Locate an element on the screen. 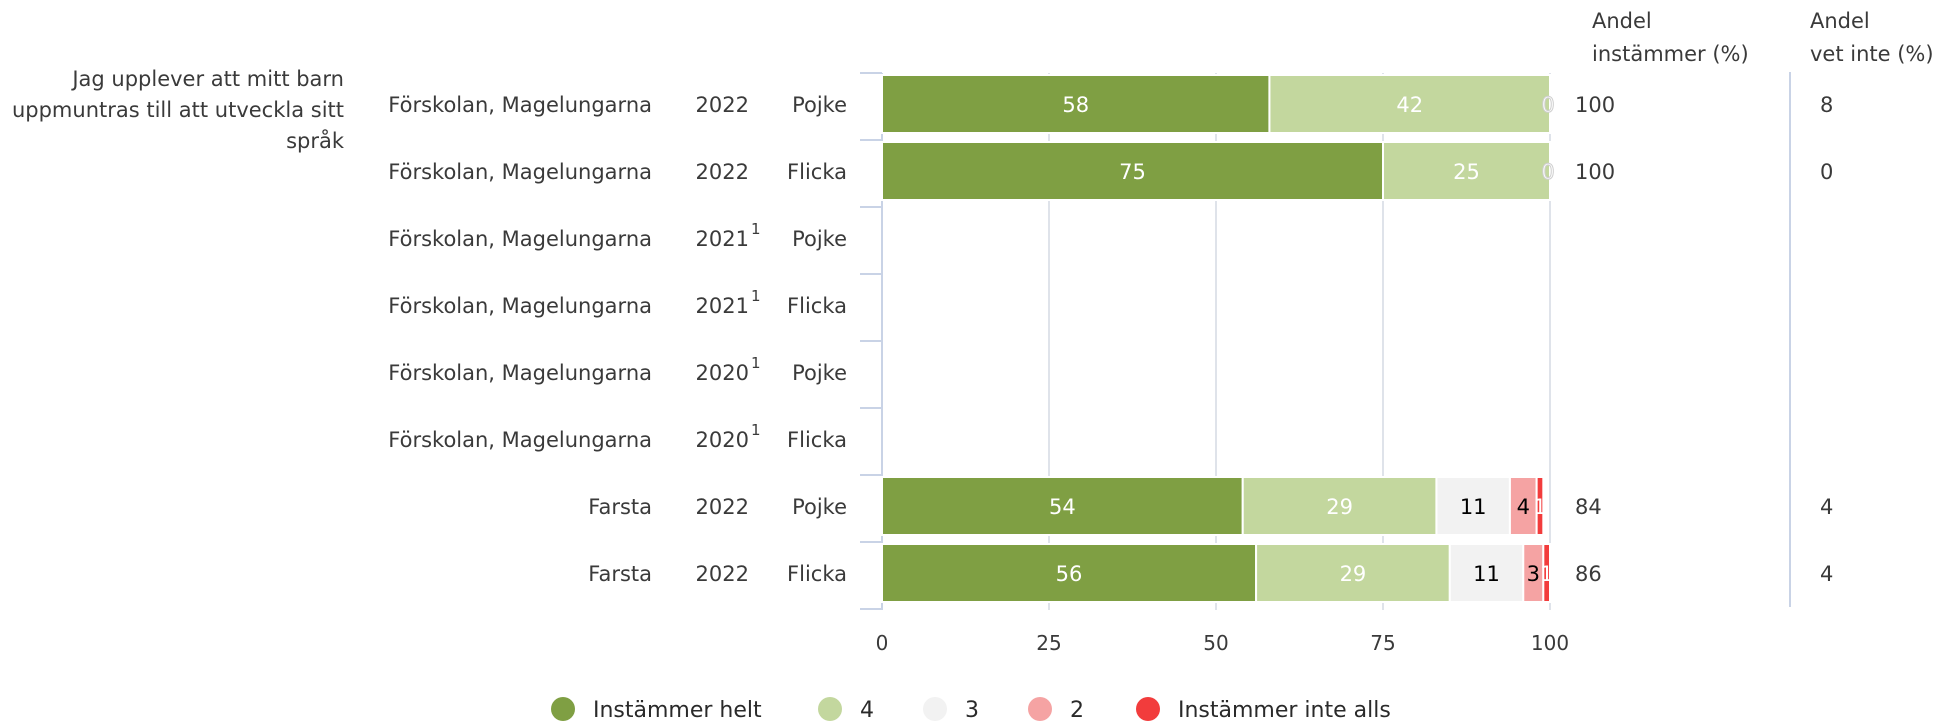 Image resolution: width=1940 pixels, height=724 pixels. bar-value-label: 4 is located at coordinates (1523, 507).